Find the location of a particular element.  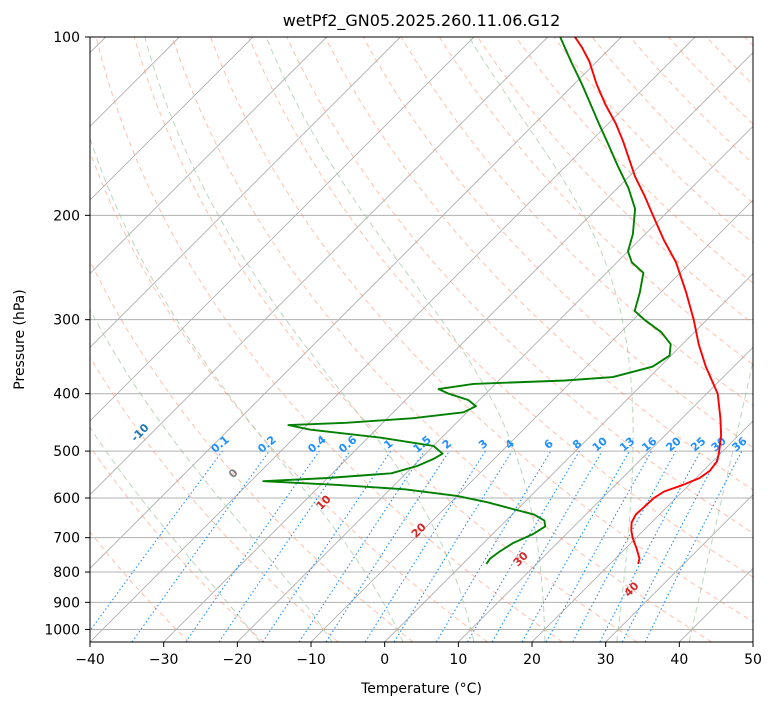

mixing-ratio-label: 0.2 is located at coordinates (266, 444).